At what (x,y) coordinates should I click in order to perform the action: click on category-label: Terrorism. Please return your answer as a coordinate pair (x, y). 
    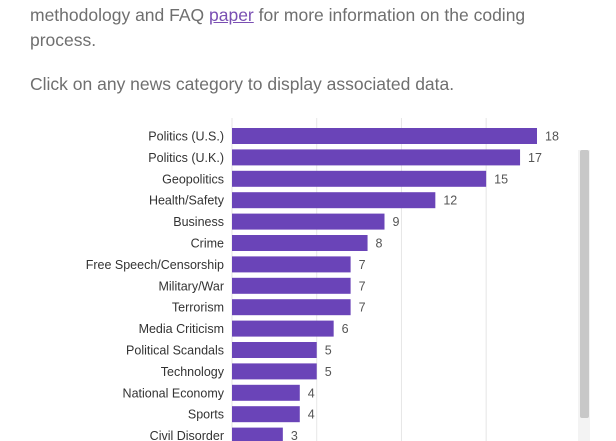
    Looking at the image, I should click on (198, 308).